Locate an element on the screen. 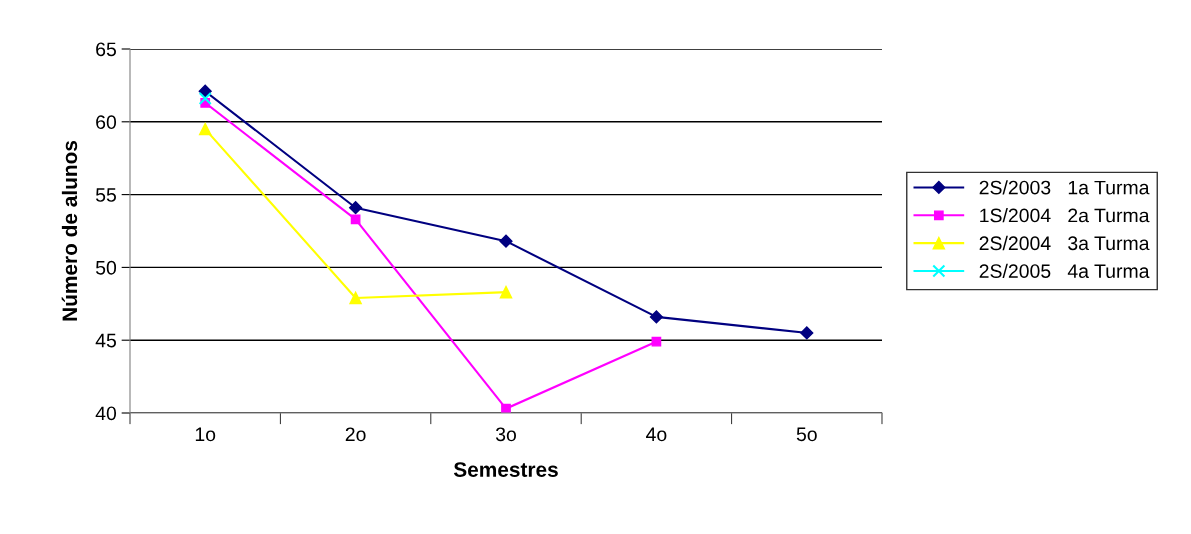 Image resolution: width=1191 pixels, height=534 pixels. legend-label: 2S/2004 3a Turma is located at coordinates (1064, 243).